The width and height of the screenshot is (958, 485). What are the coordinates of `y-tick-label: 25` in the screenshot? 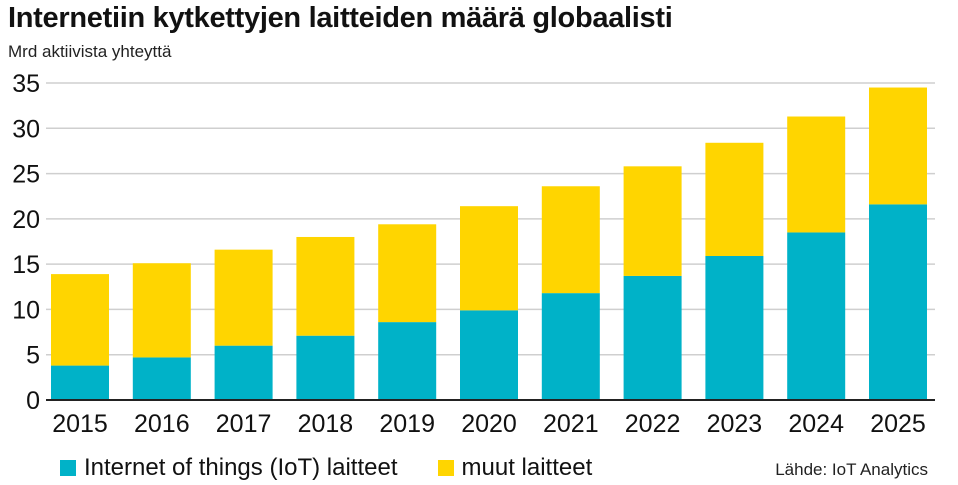 It's located at (26, 175).